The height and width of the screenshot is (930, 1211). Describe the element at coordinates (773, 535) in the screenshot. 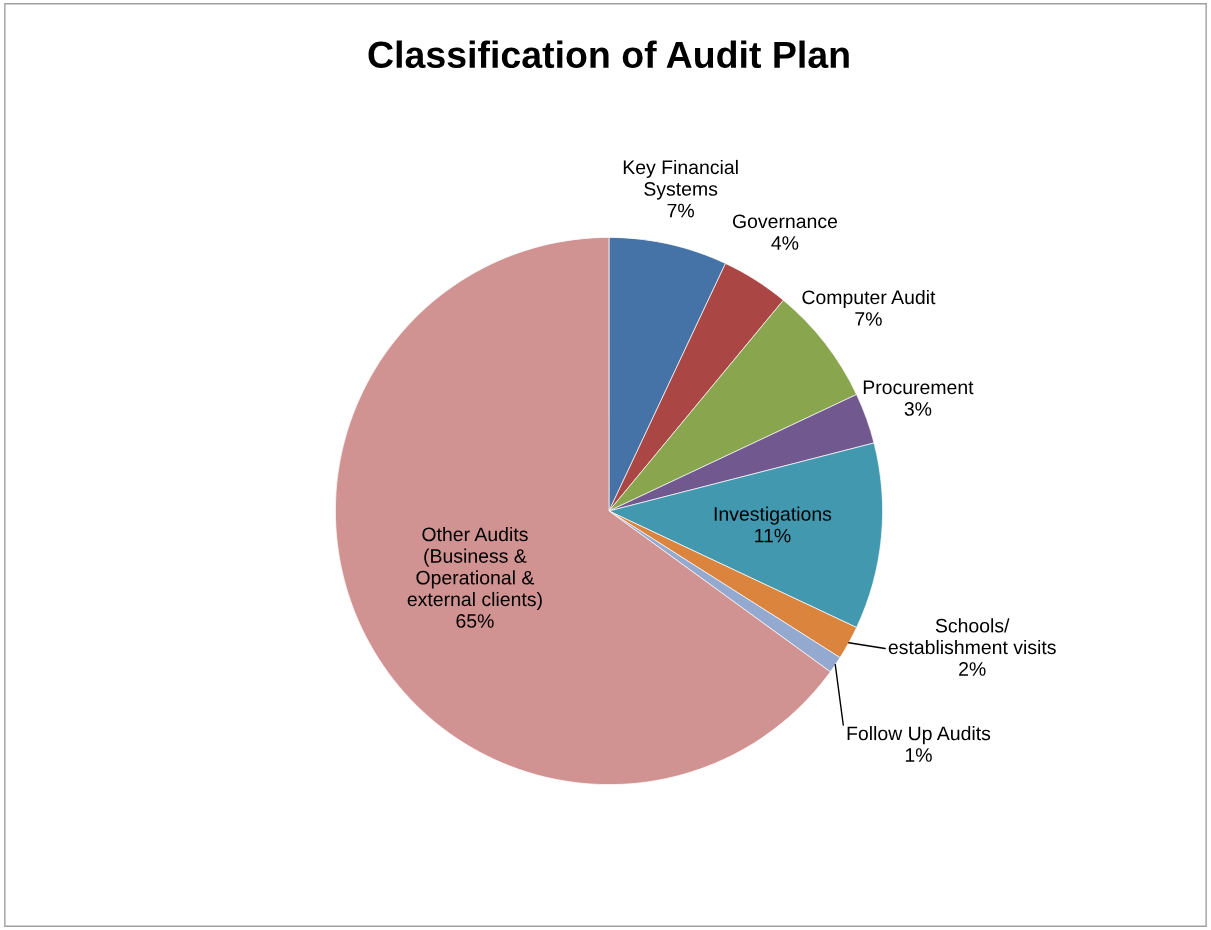

I see `data-label: 11%` at that location.